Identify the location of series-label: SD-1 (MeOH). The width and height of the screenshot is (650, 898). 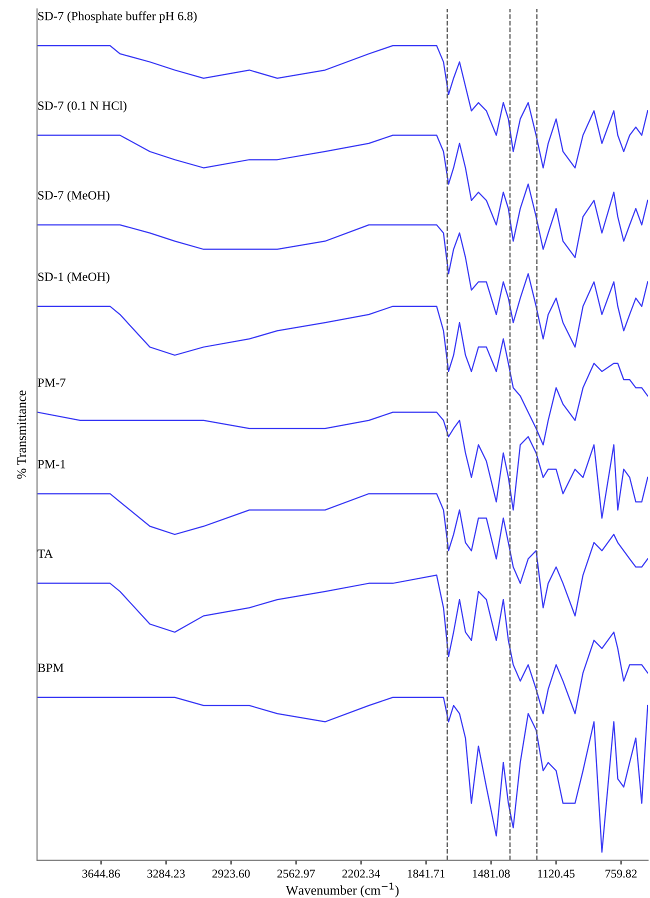
(74, 278).